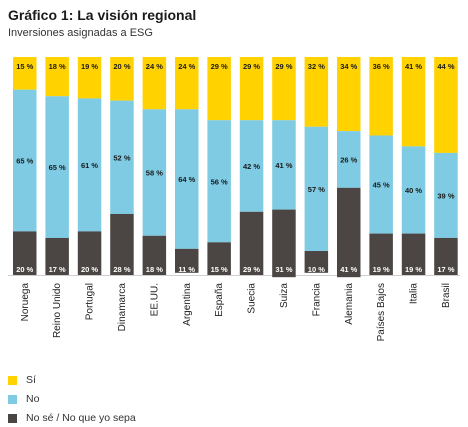 This screenshot has height=427, width=468. I want to click on data-label-no: 42 %, so click(251, 166).